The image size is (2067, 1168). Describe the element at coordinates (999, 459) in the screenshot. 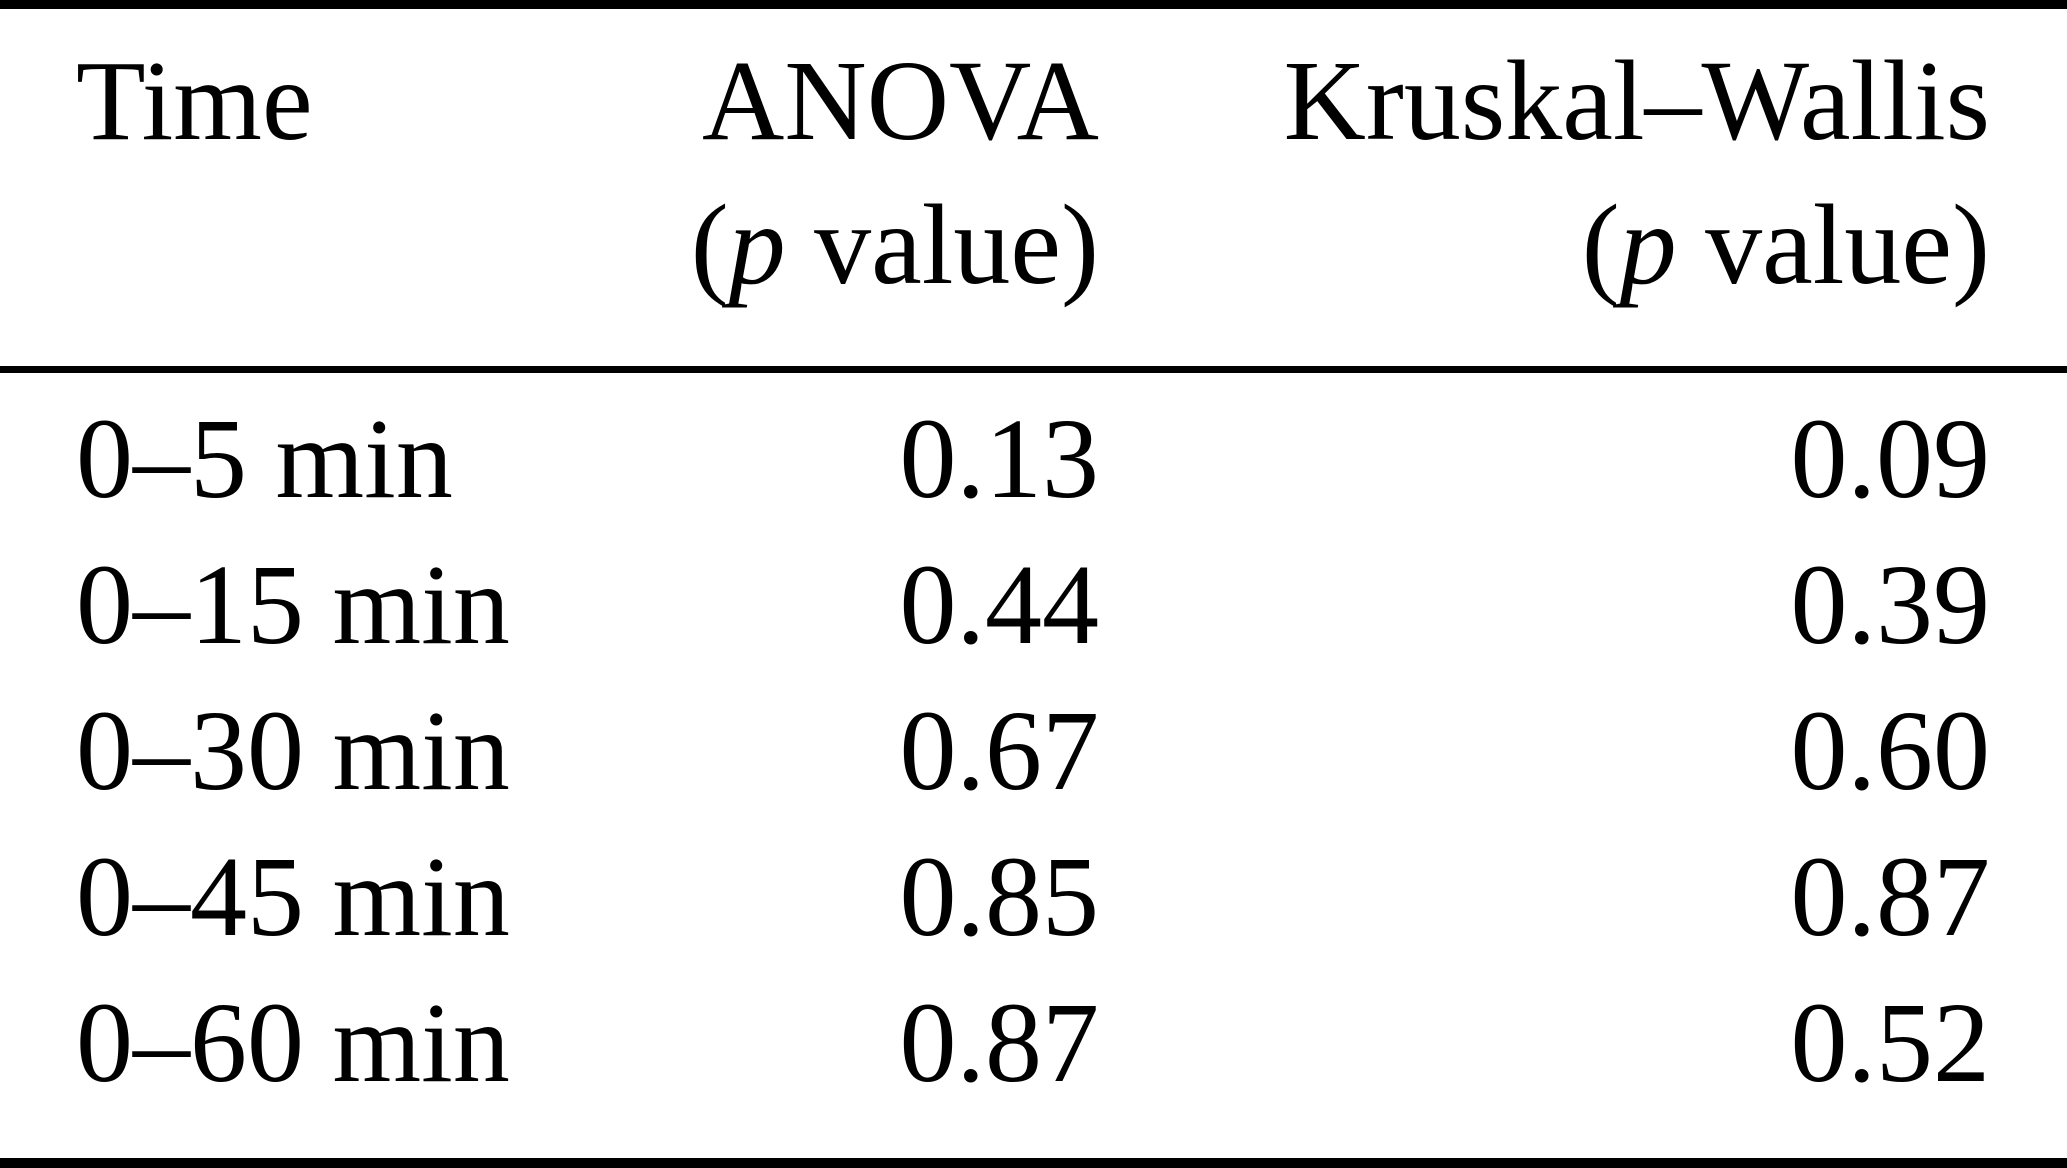

I see `cell-anova-pvalue: 0.13` at that location.